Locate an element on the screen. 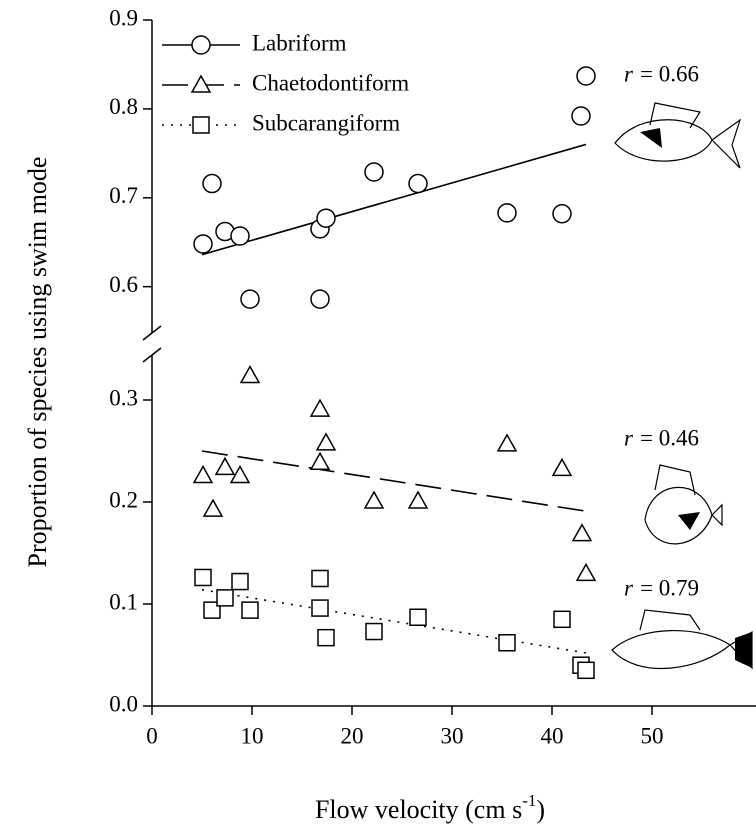 This screenshot has height=837, width=756. fish-icons is located at coordinates (682, 386).